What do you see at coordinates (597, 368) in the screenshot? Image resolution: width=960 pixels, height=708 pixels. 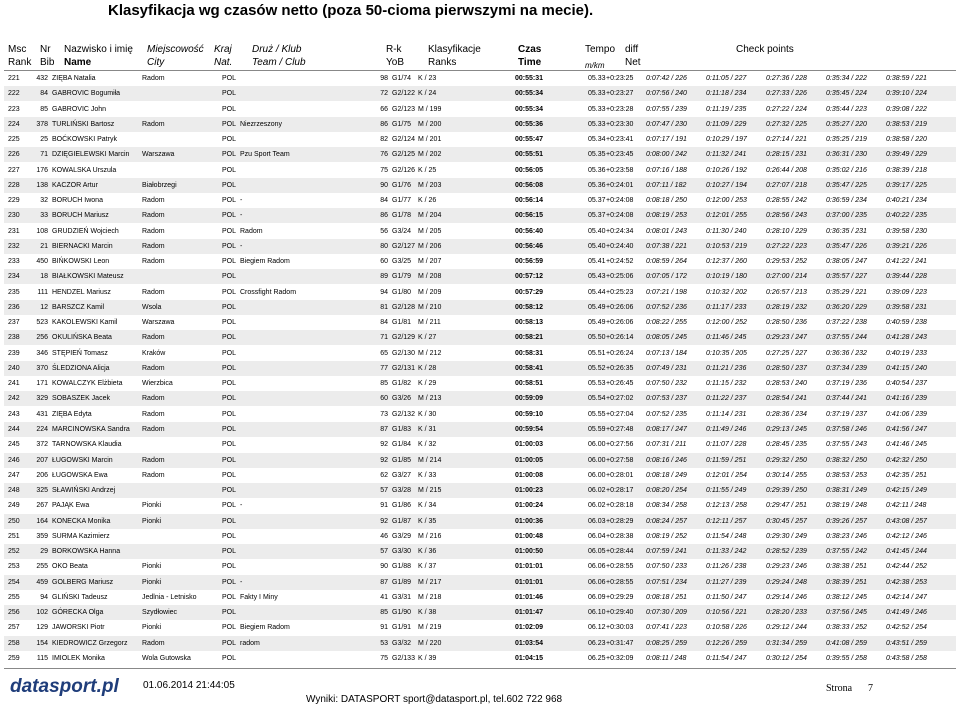 I see `cell: 05.52` at bounding box center [597, 368].